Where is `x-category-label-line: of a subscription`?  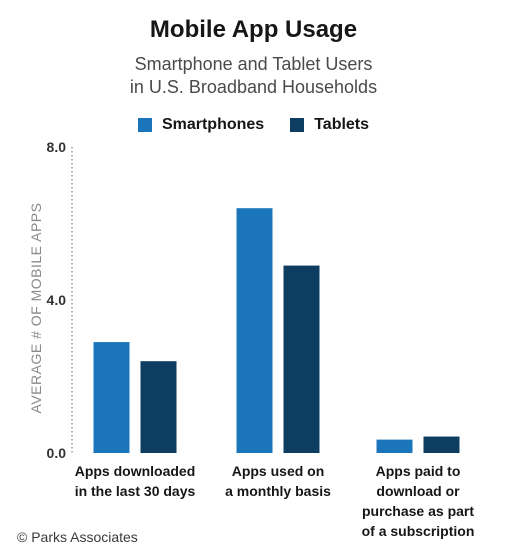
x-category-label-line: of a subscription is located at coordinates (418, 531).